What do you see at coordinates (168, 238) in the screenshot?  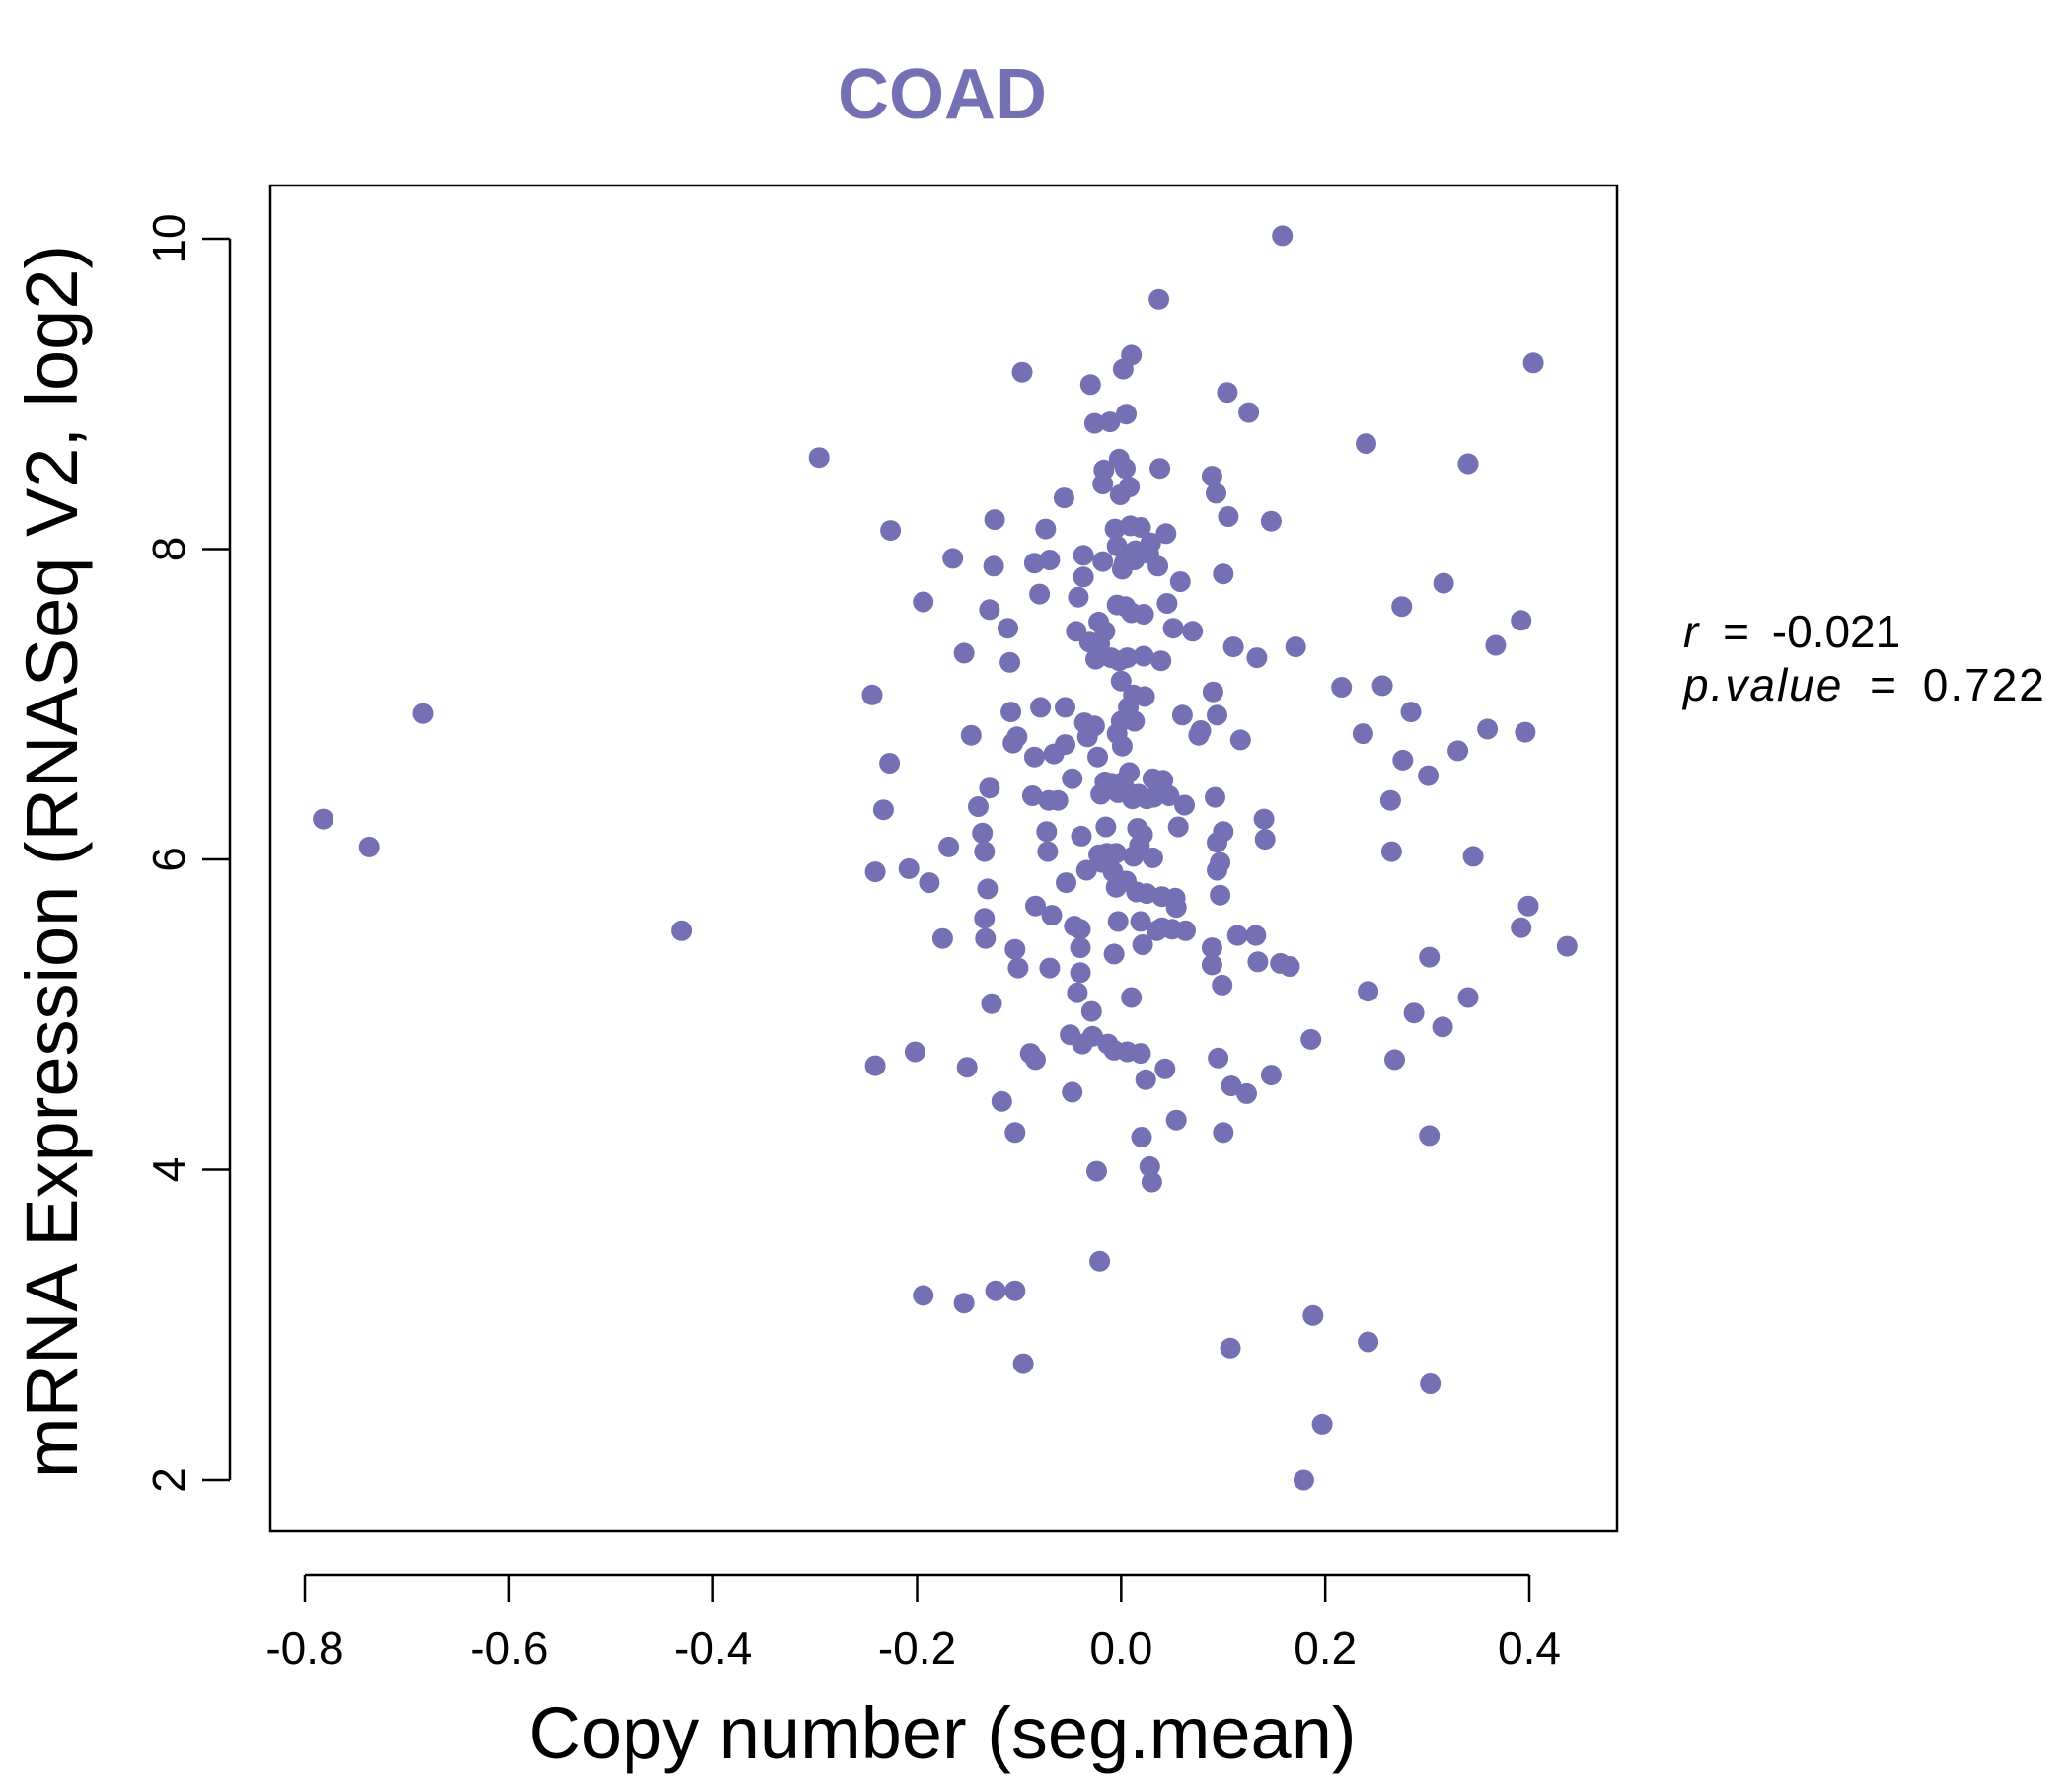 I see `y-tick-label: 10` at bounding box center [168, 238].